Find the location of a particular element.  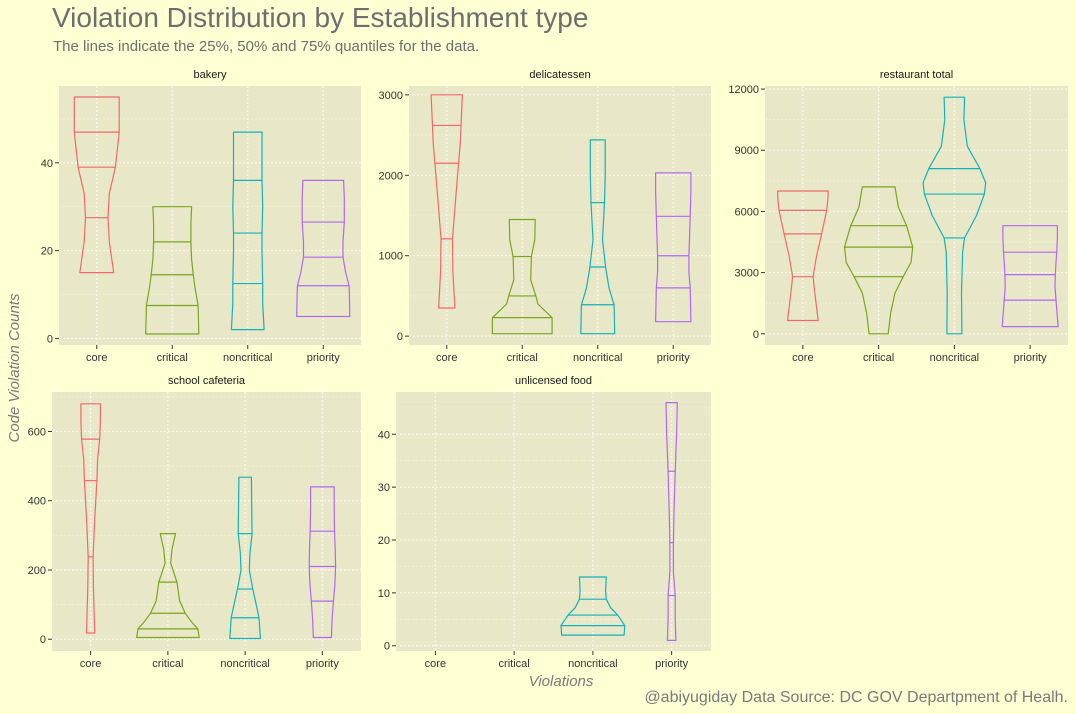

violin-delicatessen-critical is located at coordinates (522, 276).